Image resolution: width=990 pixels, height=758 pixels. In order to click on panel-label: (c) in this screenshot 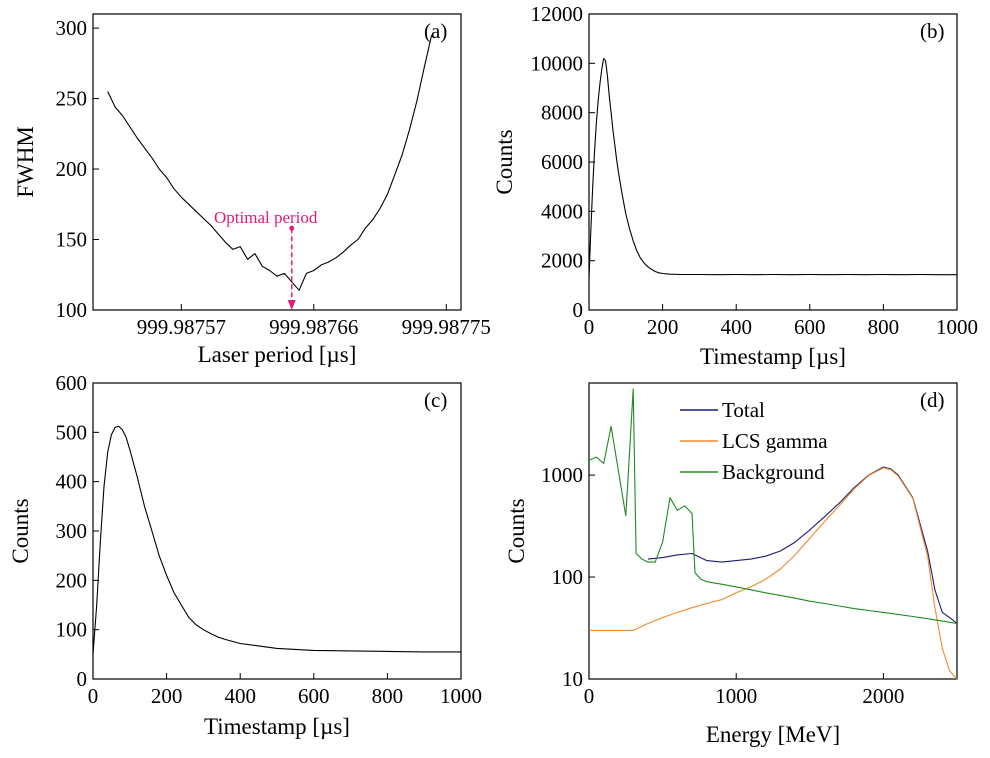, I will do `click(435, 400)`.